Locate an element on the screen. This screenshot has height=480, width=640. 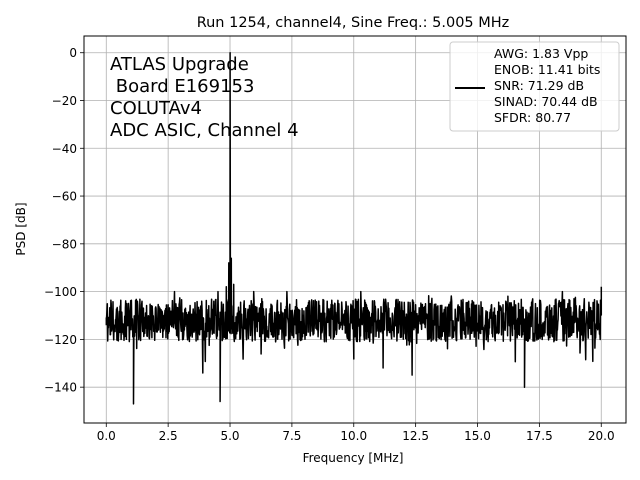
x-tick-label: 12.5 is located at coordinates (415, 436).